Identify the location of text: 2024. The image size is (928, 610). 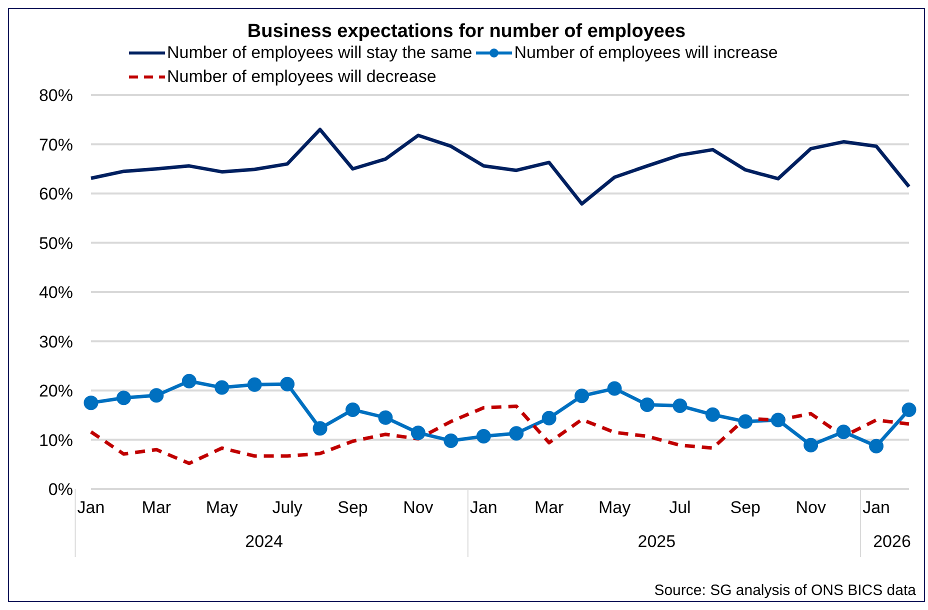
(264, 541).